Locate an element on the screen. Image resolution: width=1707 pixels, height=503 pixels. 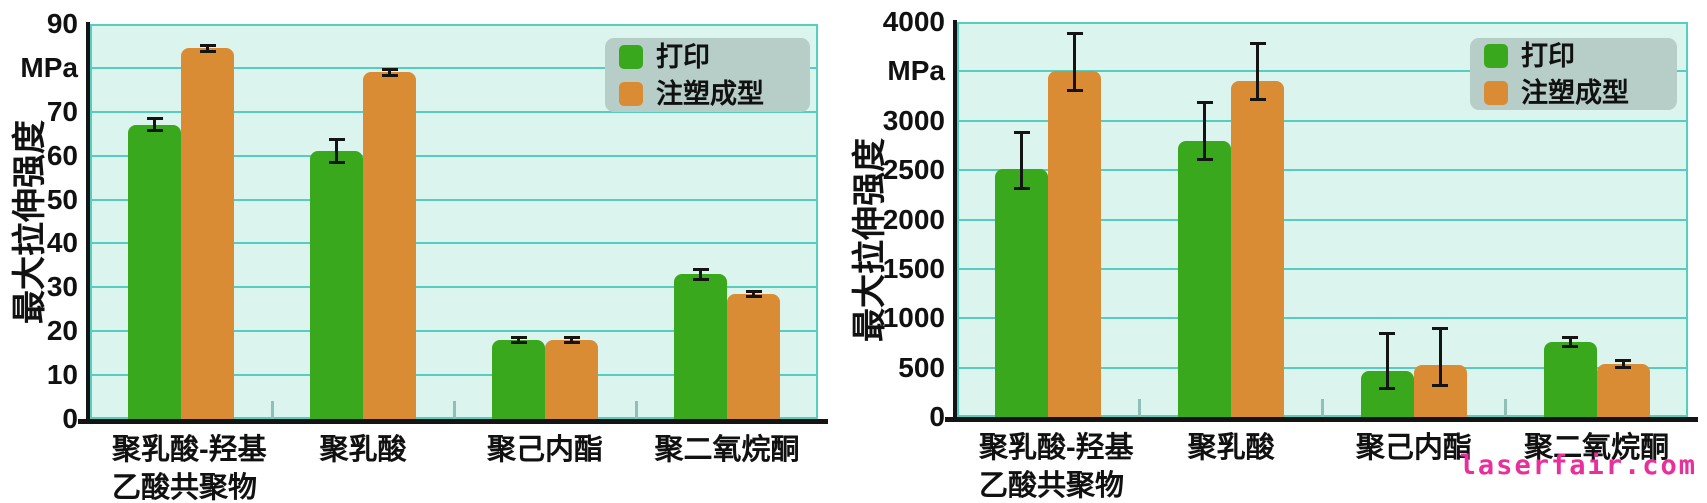
y-tick-label: 30 is located at coordinates (62, 287).